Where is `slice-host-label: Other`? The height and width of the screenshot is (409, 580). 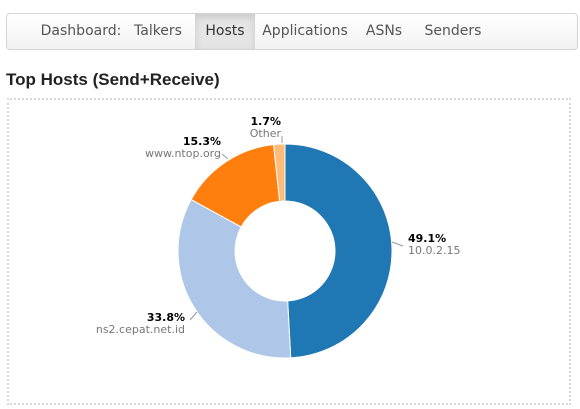 slice-host-label: Other is located at coordinates (266, 133).